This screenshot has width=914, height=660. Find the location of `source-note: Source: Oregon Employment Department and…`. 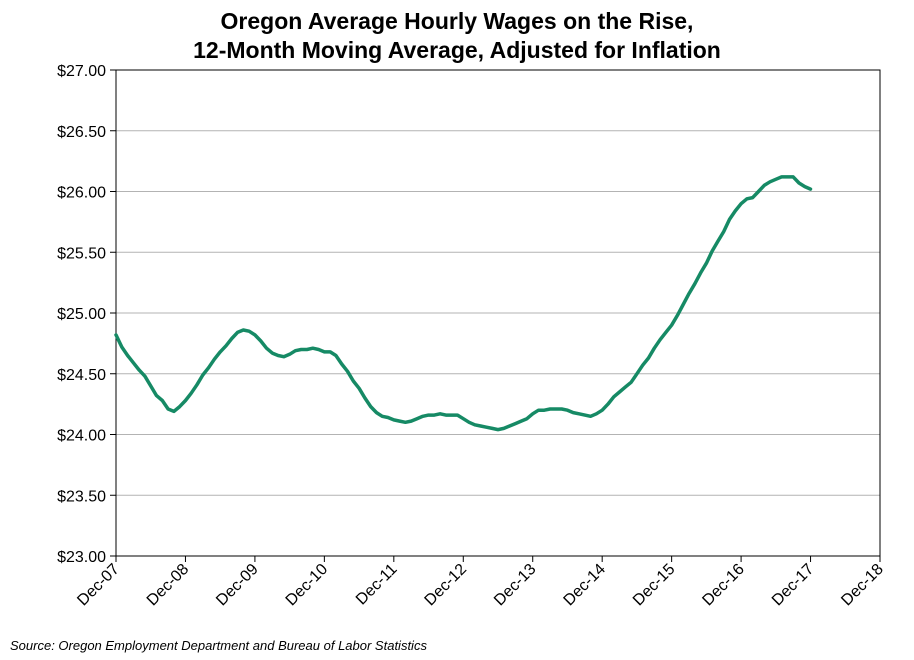

source-note: Source: Oregon Employment Department and… is located at coordinates (218, 645).